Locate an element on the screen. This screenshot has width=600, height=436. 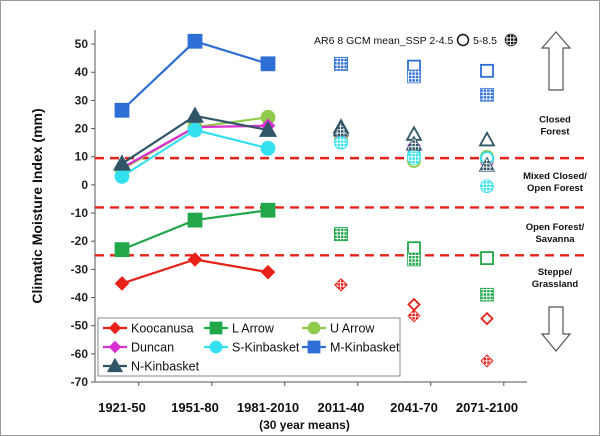
legend-marker-koocanusa is located at coordinates (115, 328).